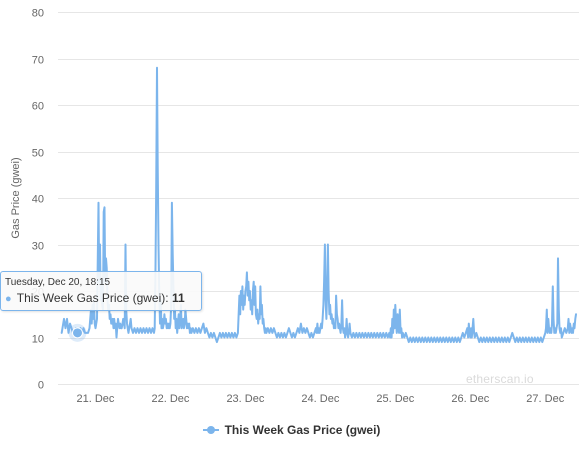  I want to click on y-tick-label: 30, so click(38, 247).